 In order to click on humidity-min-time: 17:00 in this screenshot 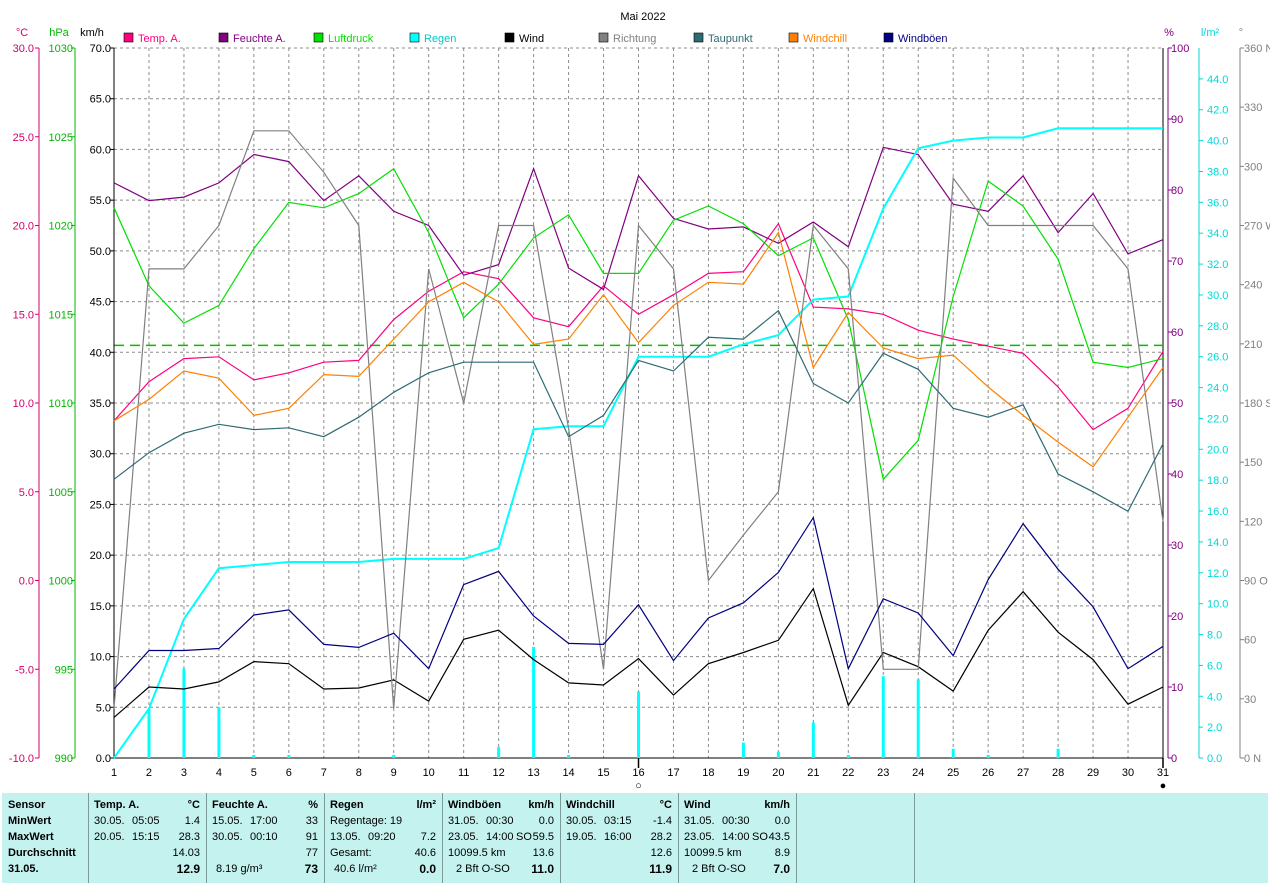, I will do `click(264, 821)`.